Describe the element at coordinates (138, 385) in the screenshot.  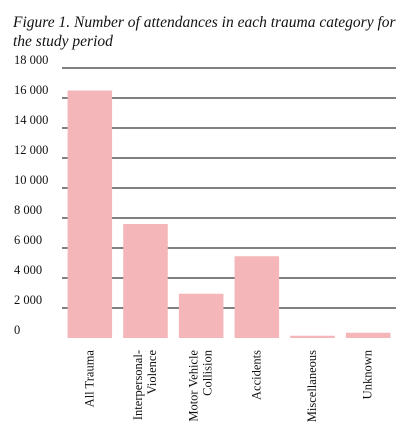
I see `x-tick-label-line: Interpersonal-` at that location.